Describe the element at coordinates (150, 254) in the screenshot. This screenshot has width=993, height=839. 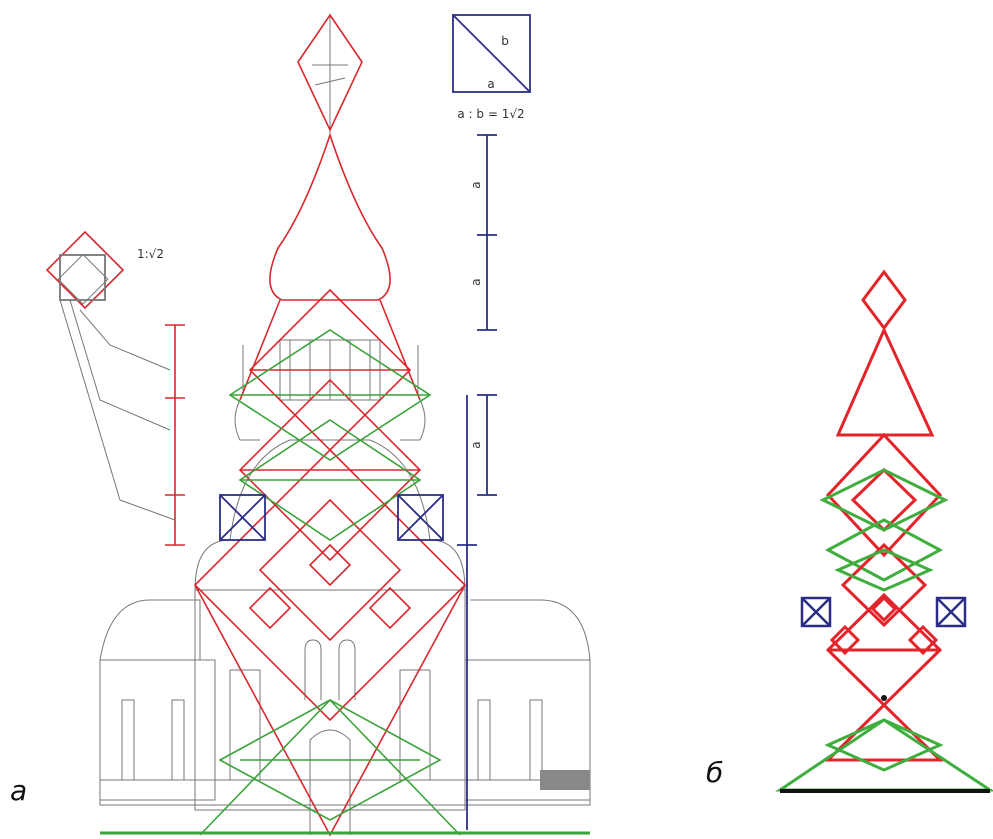
I see `square-ratio: 1:√2` at that location.